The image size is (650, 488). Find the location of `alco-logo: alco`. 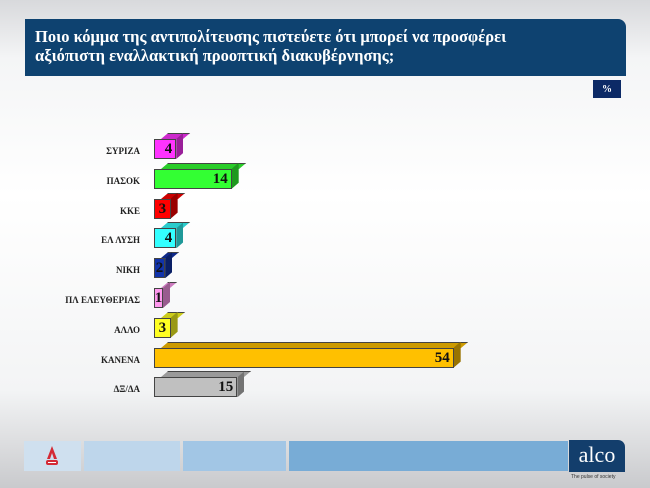

alco-logo: alco is located at coordinates (597, 456).